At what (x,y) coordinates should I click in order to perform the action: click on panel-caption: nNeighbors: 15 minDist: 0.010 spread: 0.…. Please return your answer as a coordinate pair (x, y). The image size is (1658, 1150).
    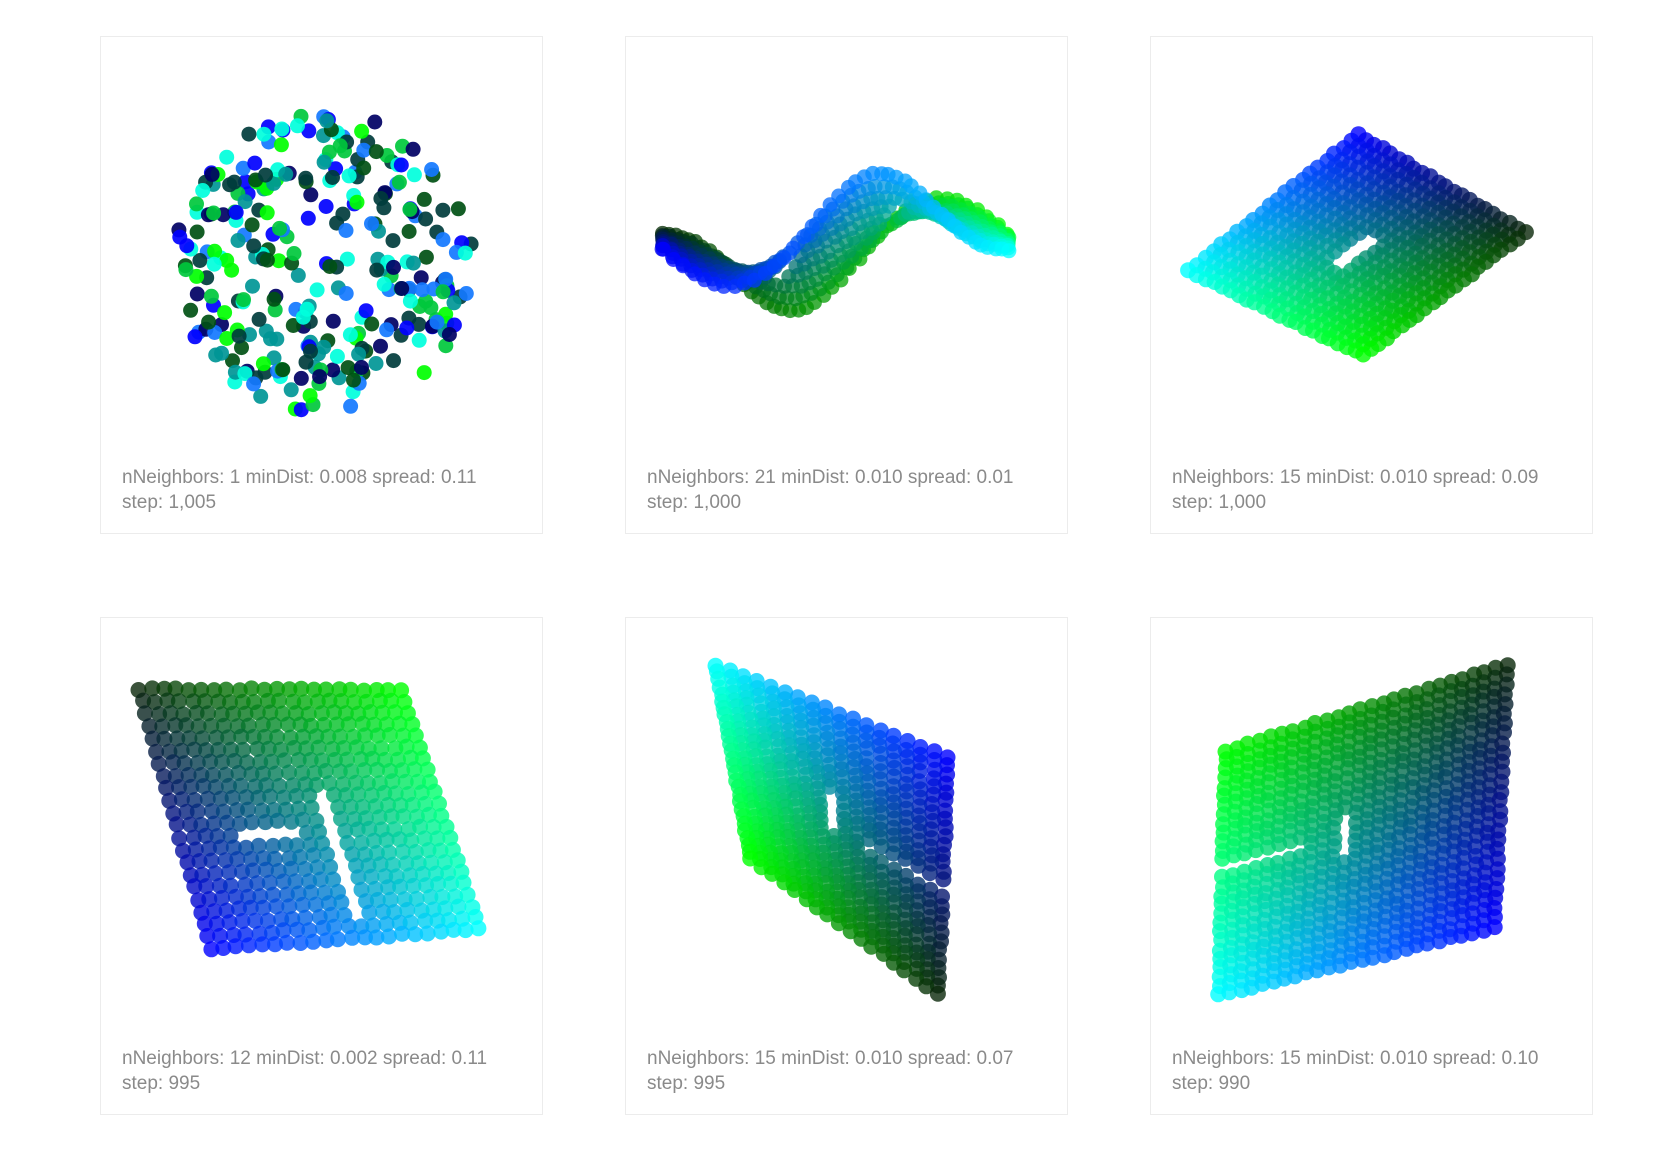
    Looking at the image, I should click on (1377, 490).